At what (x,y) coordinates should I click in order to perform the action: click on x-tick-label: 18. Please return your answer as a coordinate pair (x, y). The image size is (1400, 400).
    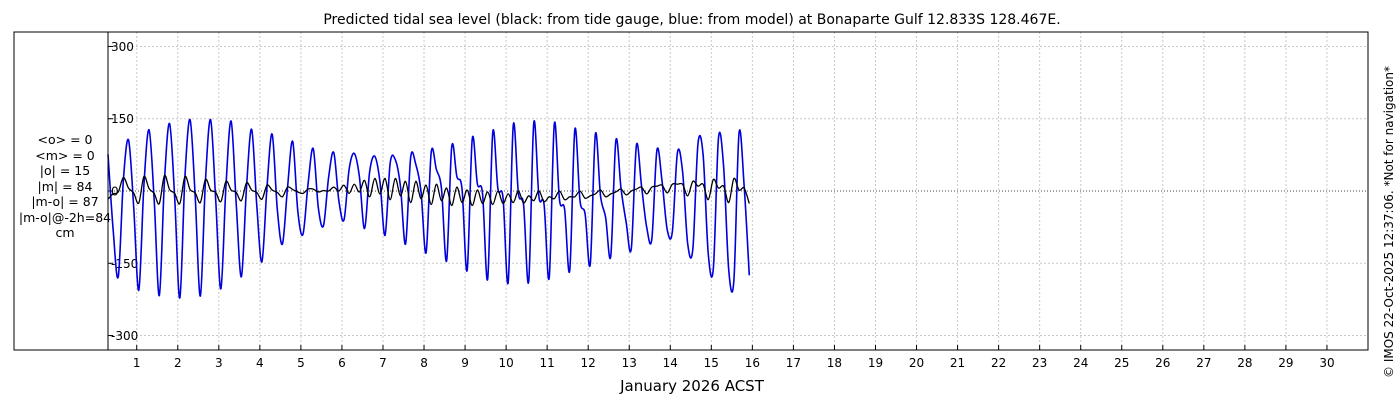
    Looking at the image, I should click on (834, 363).